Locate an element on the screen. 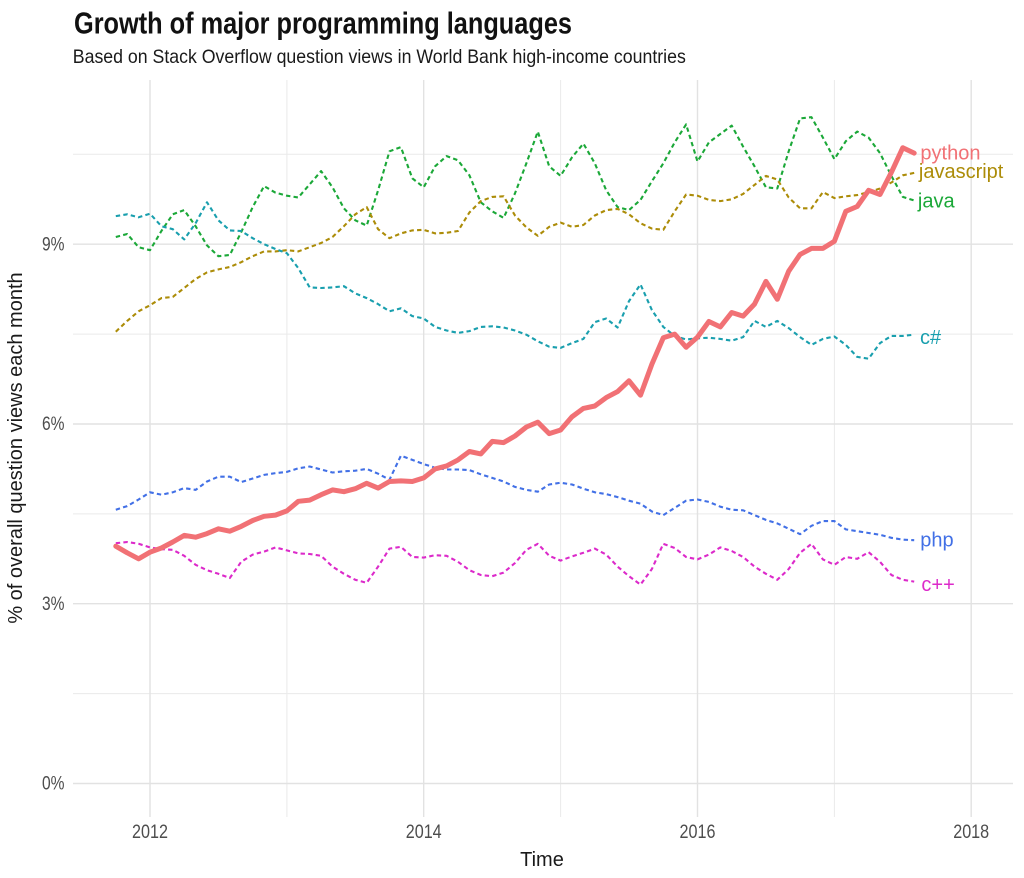 Image resolution: width=1024 pixels, height=878 pixels. svg-text: c++ is located at coordinates (937, 585).